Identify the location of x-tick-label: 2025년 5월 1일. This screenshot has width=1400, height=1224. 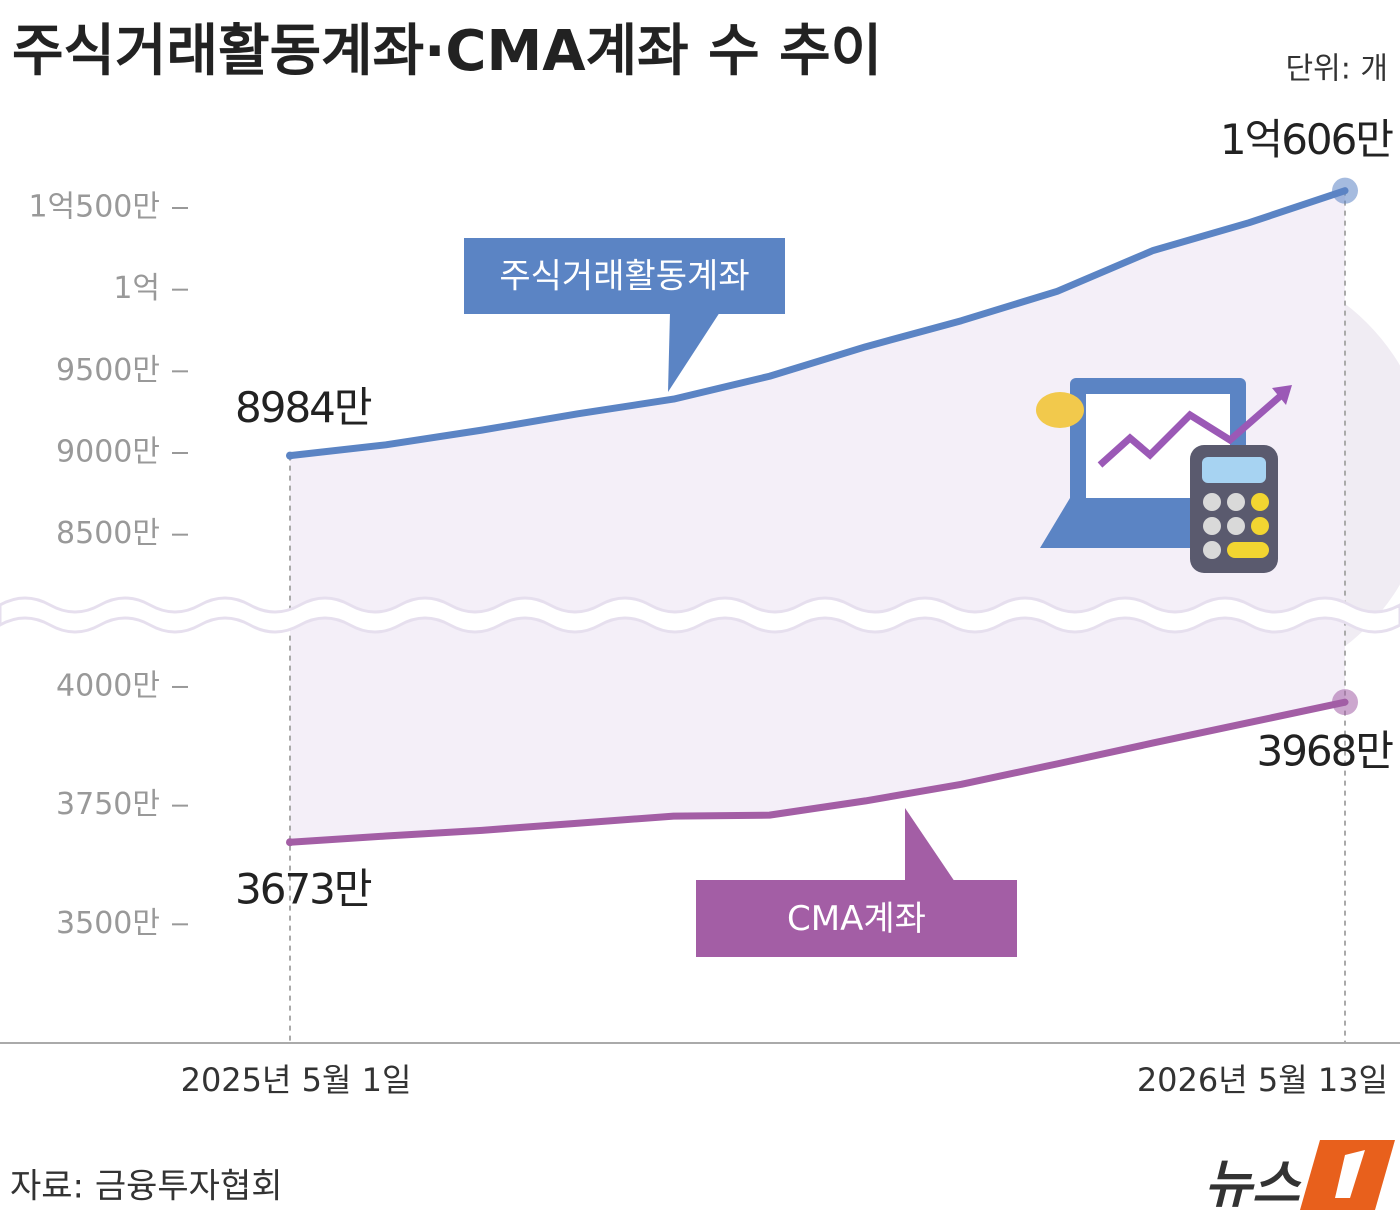
(296, 1080).